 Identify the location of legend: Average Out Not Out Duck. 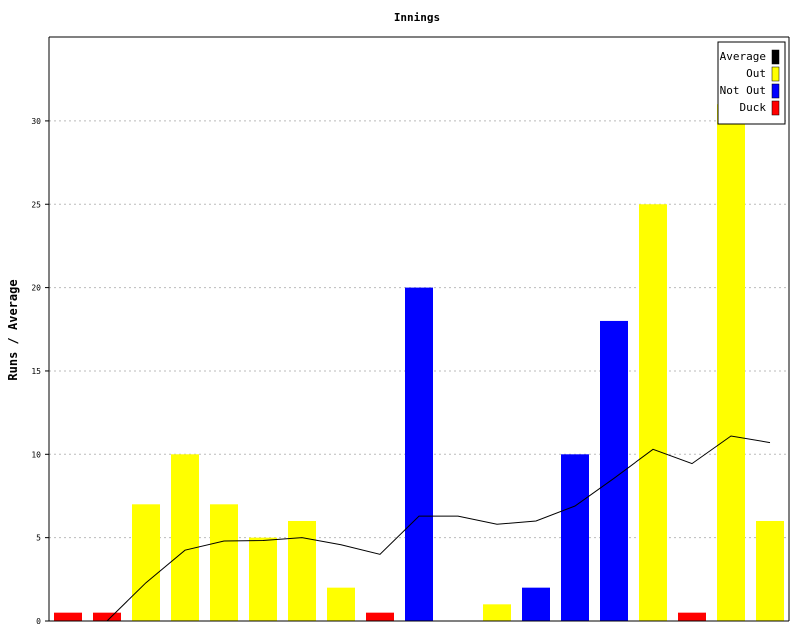
(751, 83).